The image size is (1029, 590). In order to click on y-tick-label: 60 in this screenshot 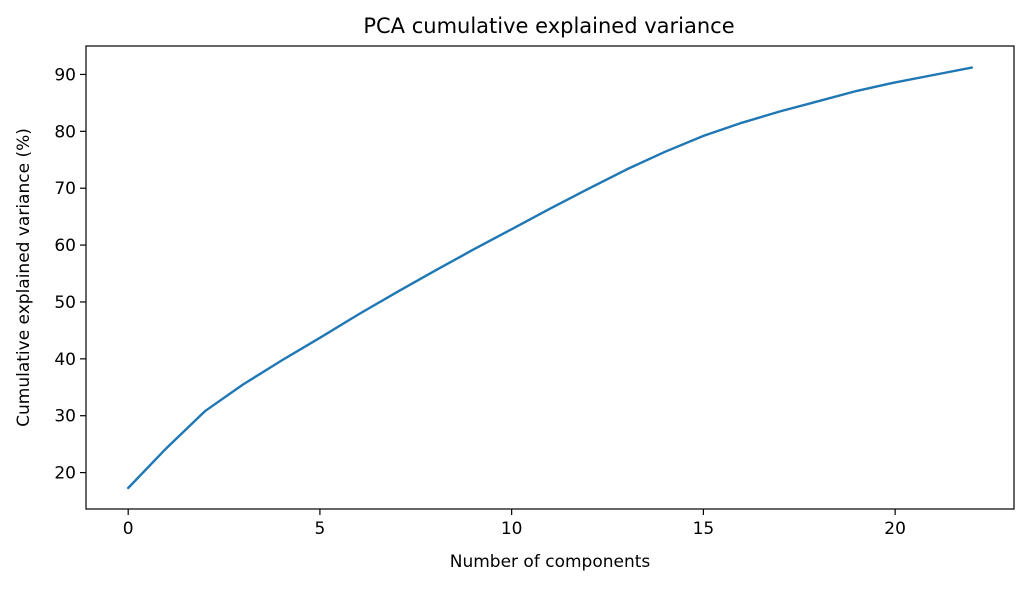, I will do `click(65, 246)`.